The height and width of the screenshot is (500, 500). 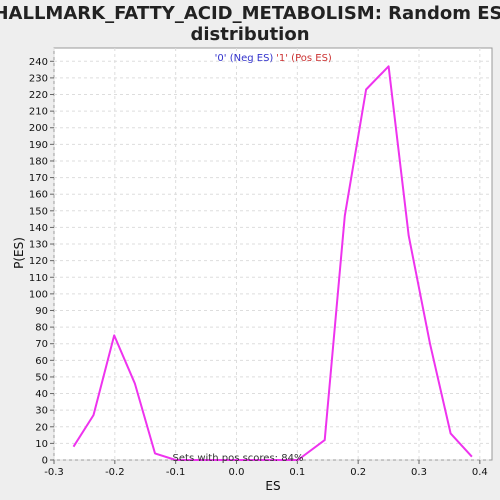 What do you see at coordinates (38, 211) in the screenshot?
I see `y-tick-label: 150` at bounding box center [38, 211].